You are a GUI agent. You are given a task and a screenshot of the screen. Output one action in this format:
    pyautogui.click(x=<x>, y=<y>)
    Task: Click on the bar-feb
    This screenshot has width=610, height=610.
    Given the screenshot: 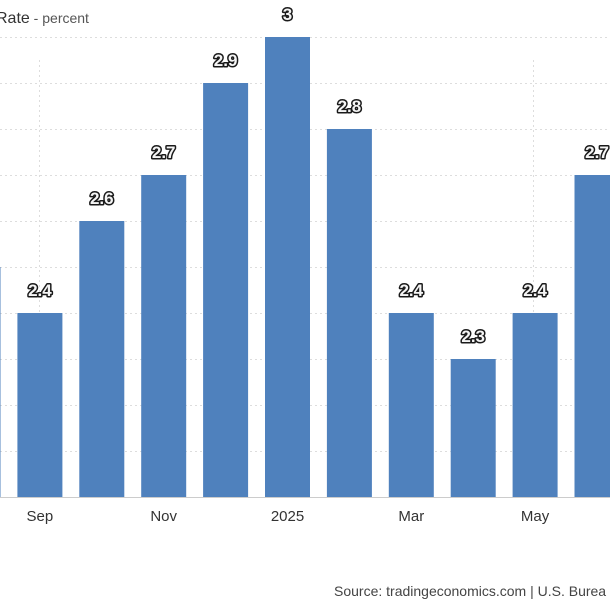 What is the action you would take?
    pyautogui.click(x=349, y=313)
    